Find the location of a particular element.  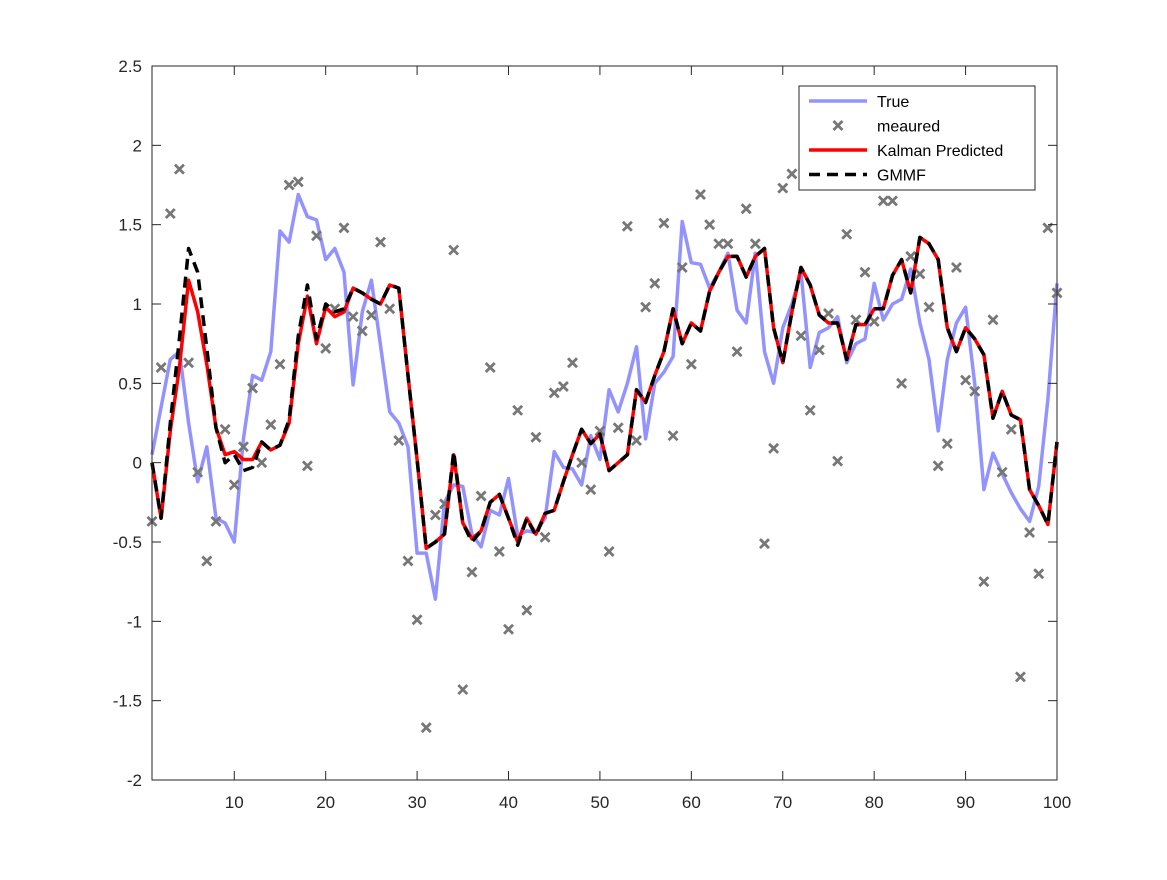

x-tick-label: 20 is located at coordinates (325, 802).